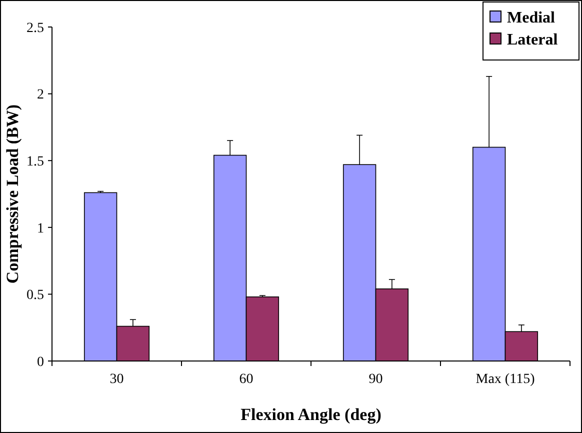 The height and width of the screenshot is (433, 582). I want to click on legend-label: Medial, so click(531, 18).